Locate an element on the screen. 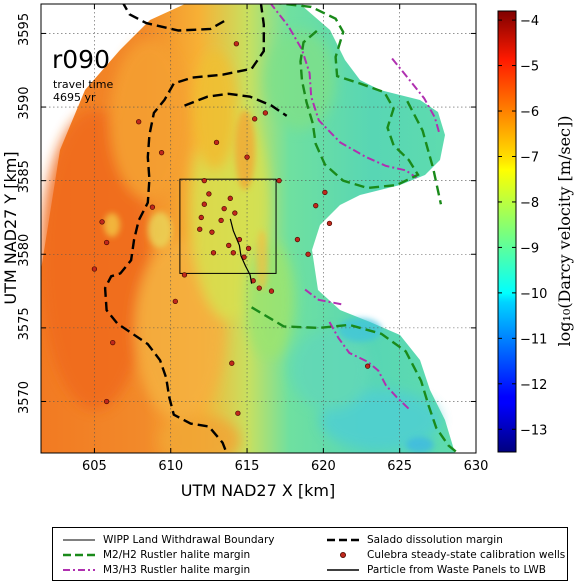 This screenshot has height=586, width=579. x-axis-label: UTM NAD27 X [km] is located at coordinates (258, 490).